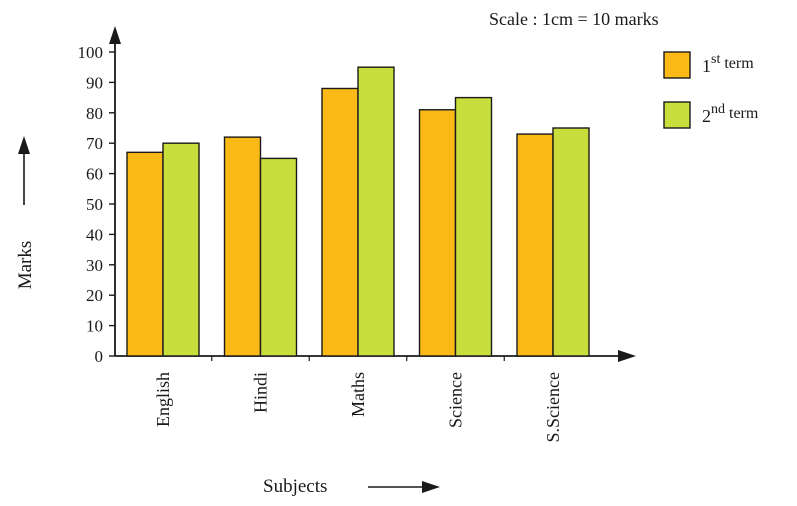 The width and height of the screenshot is (797, 506). What do you see at coordinates (728, 64) in the screenshot?
I see `legend-label: 1st term` at bounding box center [728, 64].